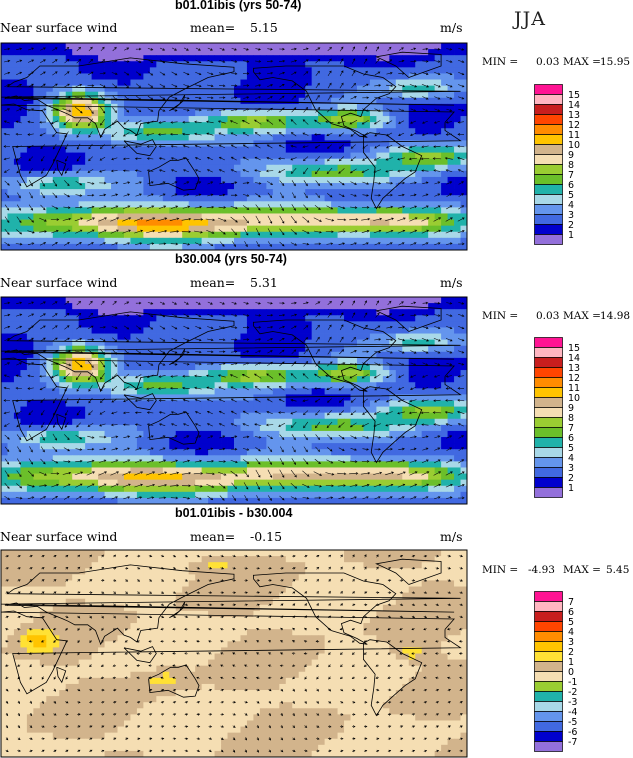  I want to click on colorbar-3-tick-4: 3, so click(571, 642).